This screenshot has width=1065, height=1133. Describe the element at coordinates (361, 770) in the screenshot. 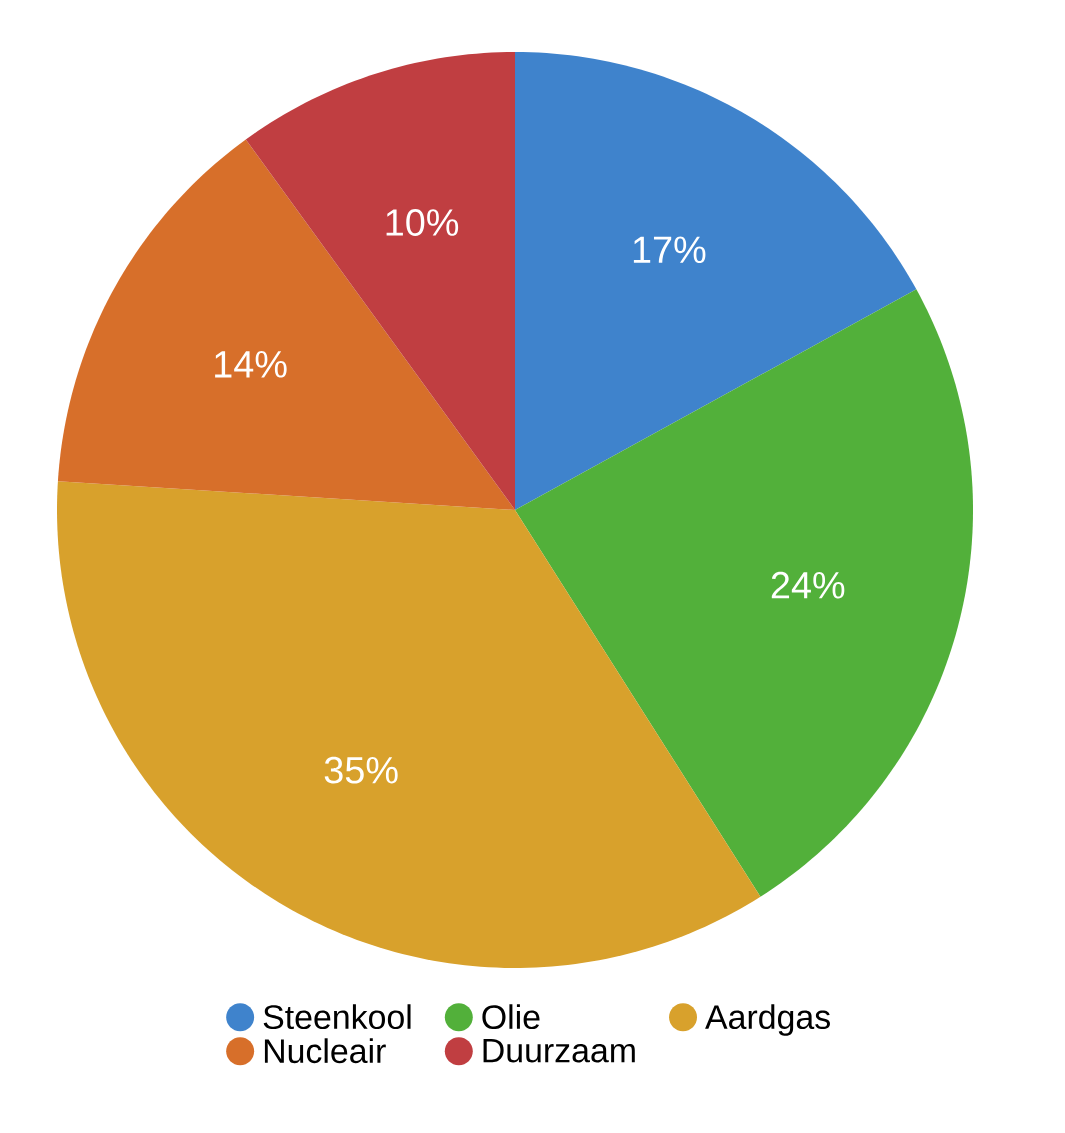

I see `data-label: 35%` at that location.